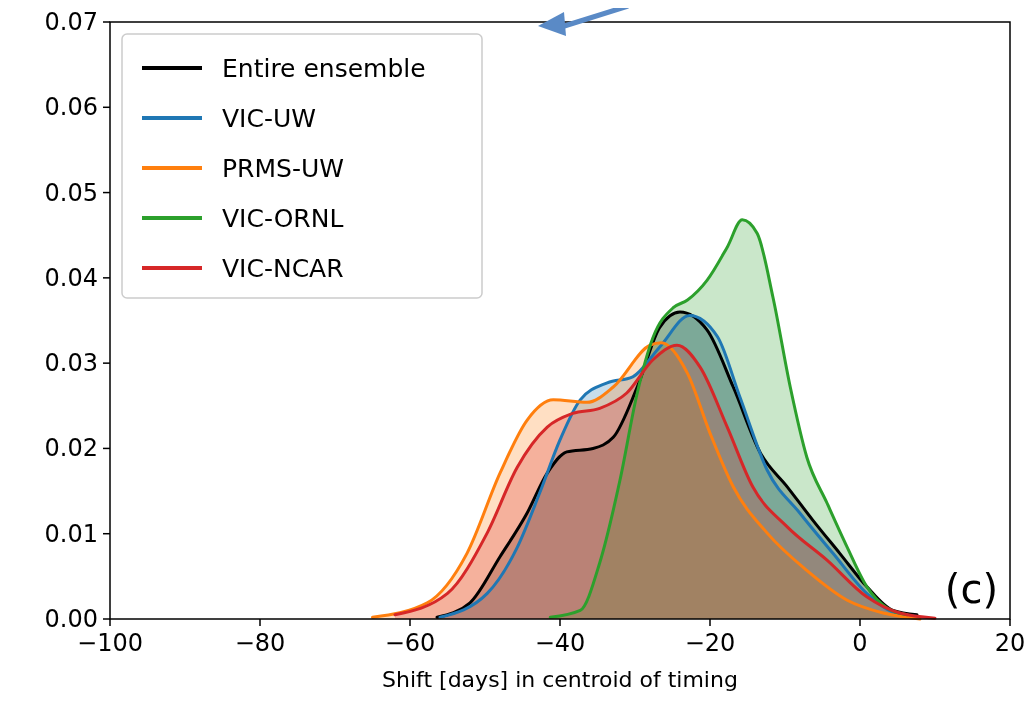  Describe the element at coordinates (71, 277) in the screenshot. I see `y-tick-label: 0.04` at that location.